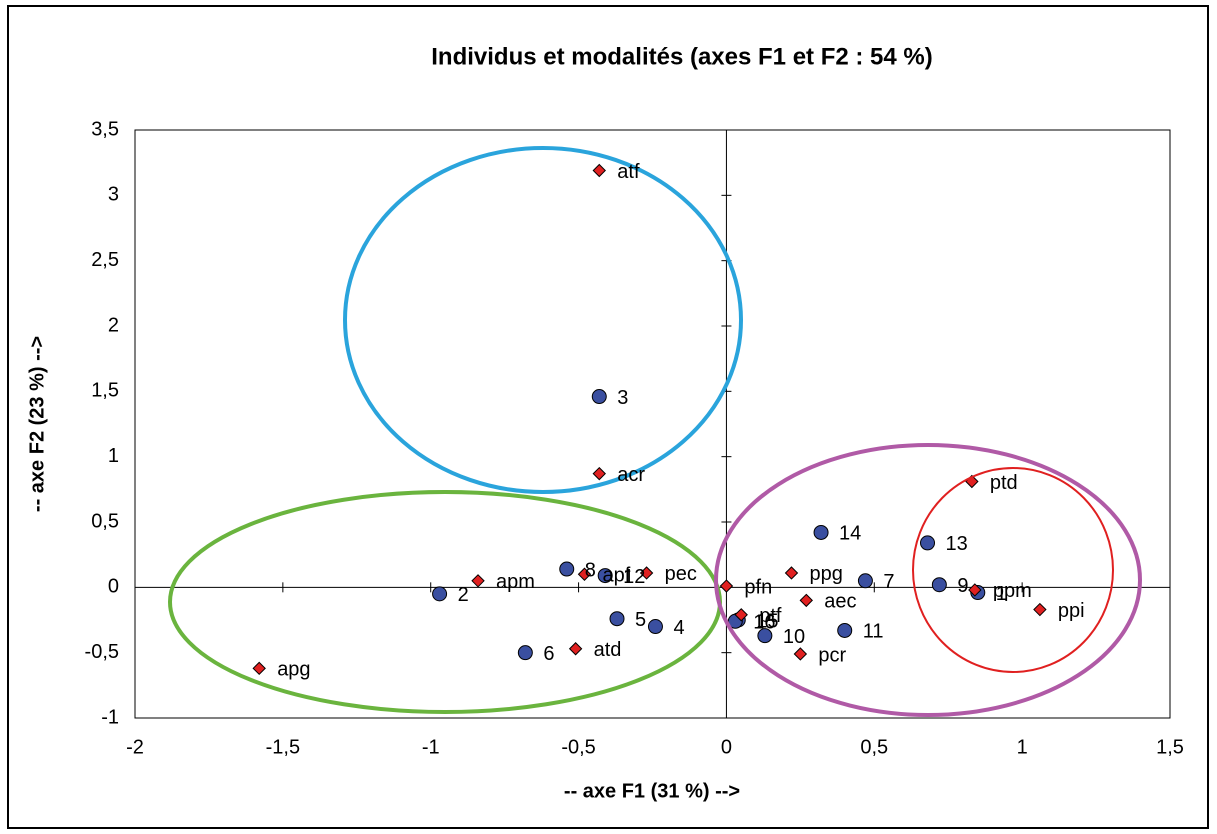 This screenshot has width=1217, height=834. What do you see at coordinates (431, 747) in the screenshot?
I see `x-tick-label: -1` at bounding box center [431, 747].